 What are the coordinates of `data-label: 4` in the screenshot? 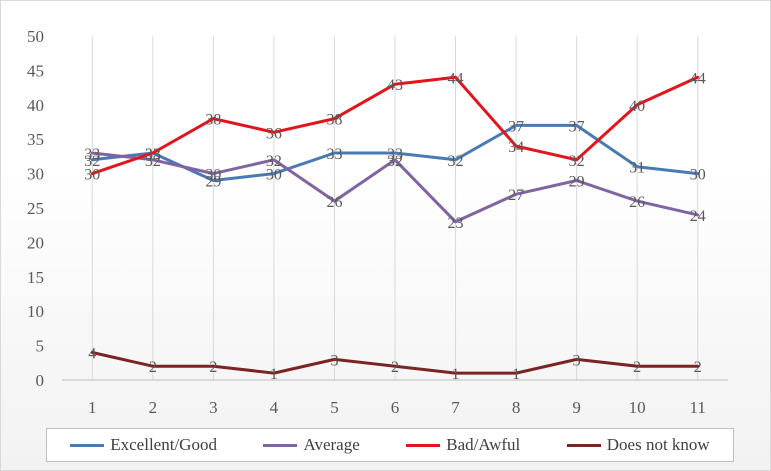 It's located at (92, 353).